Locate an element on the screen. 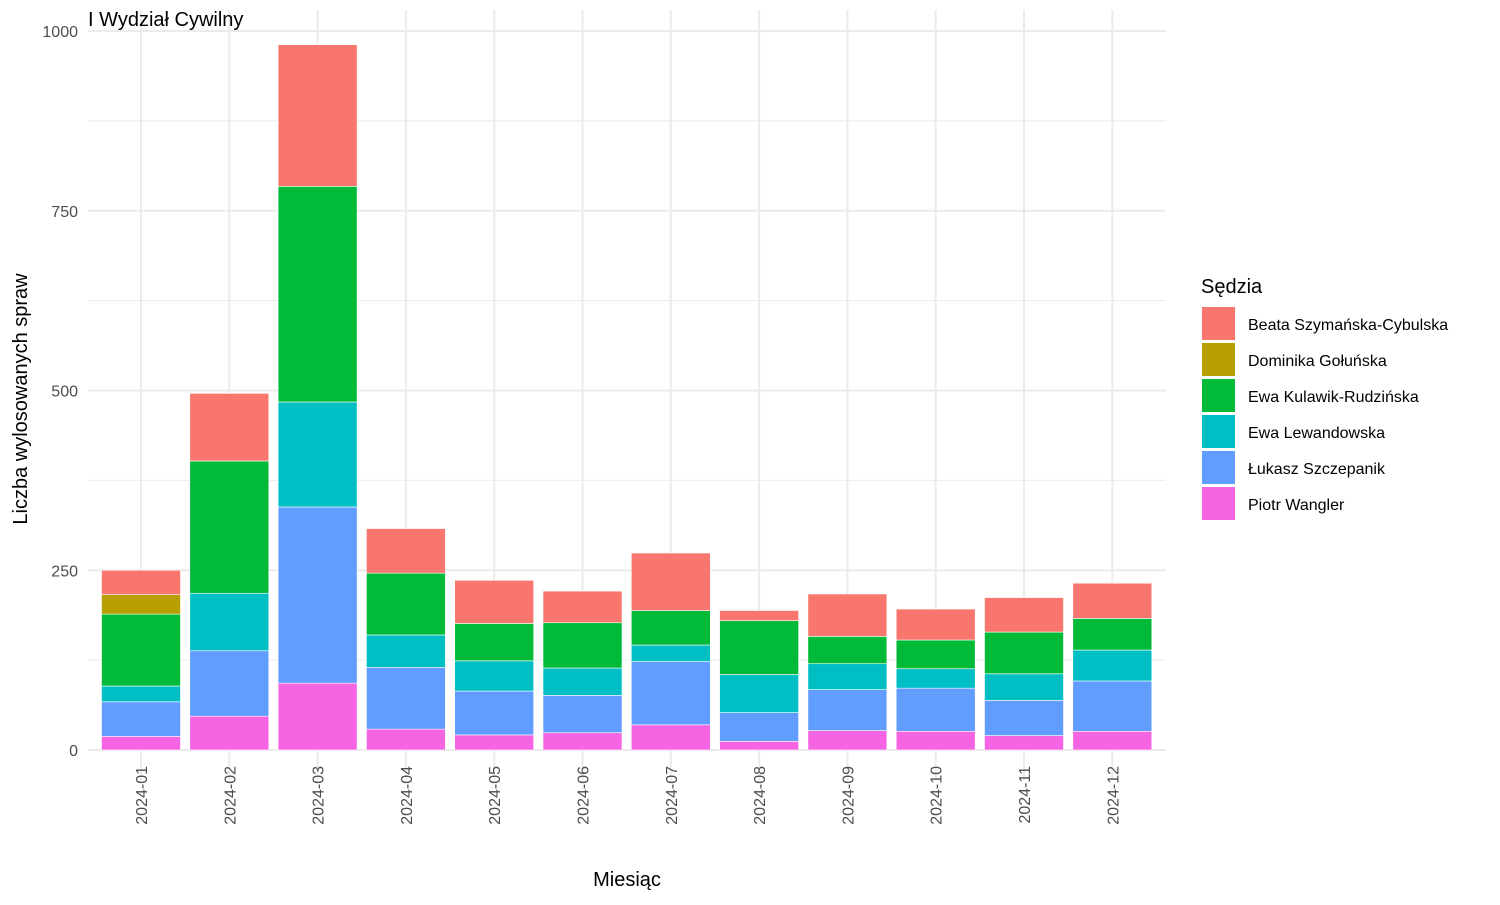  chart-title: I Wydział Cywilny is located at coordinates (165, 20).